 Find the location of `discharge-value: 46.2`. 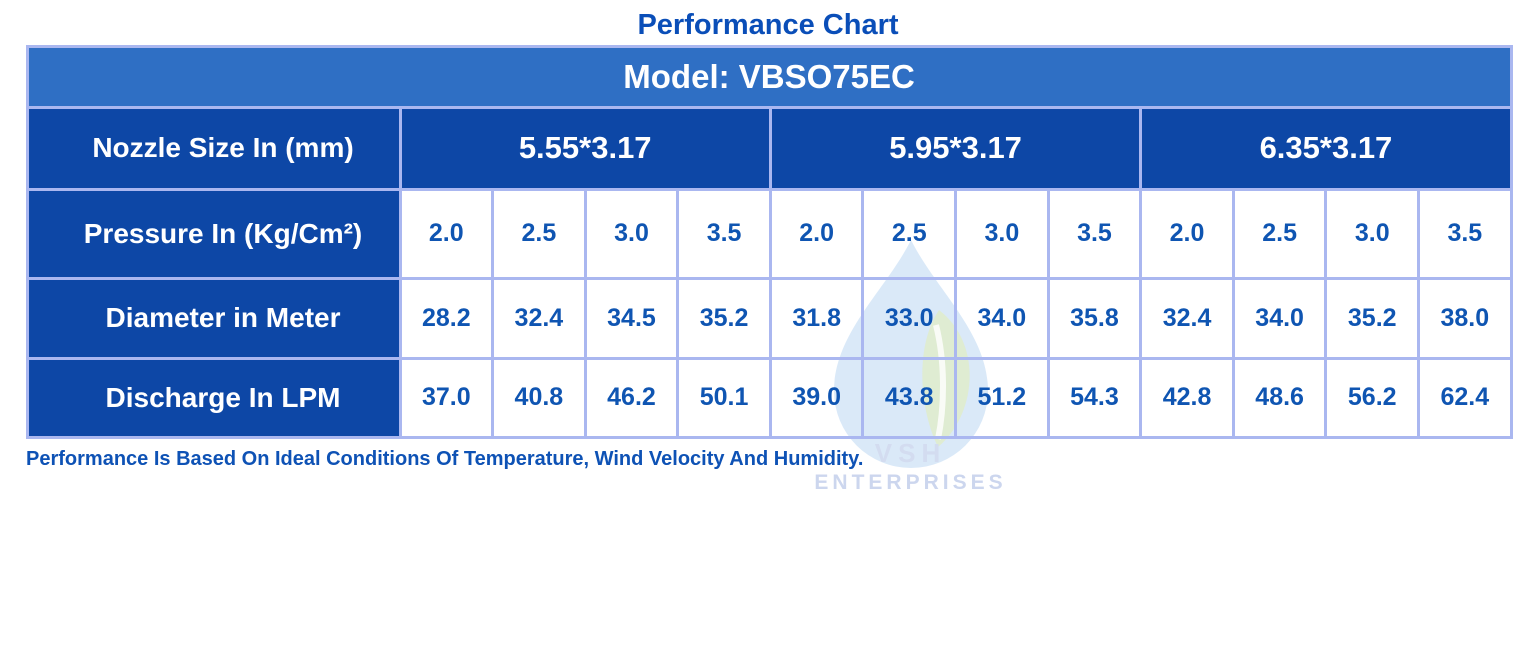

discharge-value: 46.2 is located at coordinates (631, 397).